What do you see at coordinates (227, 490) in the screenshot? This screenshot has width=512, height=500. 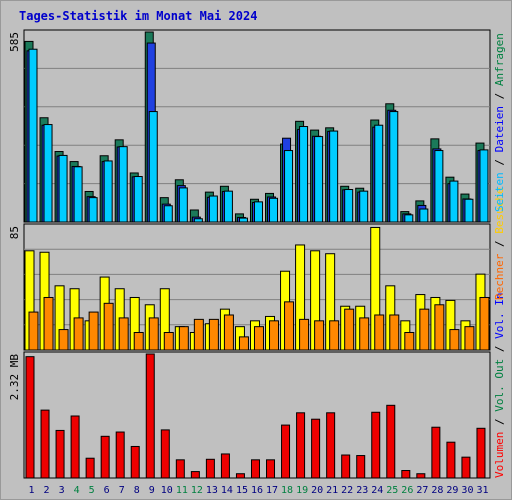 I see `x-tick-label: 14` at bounding box center [227, 490].